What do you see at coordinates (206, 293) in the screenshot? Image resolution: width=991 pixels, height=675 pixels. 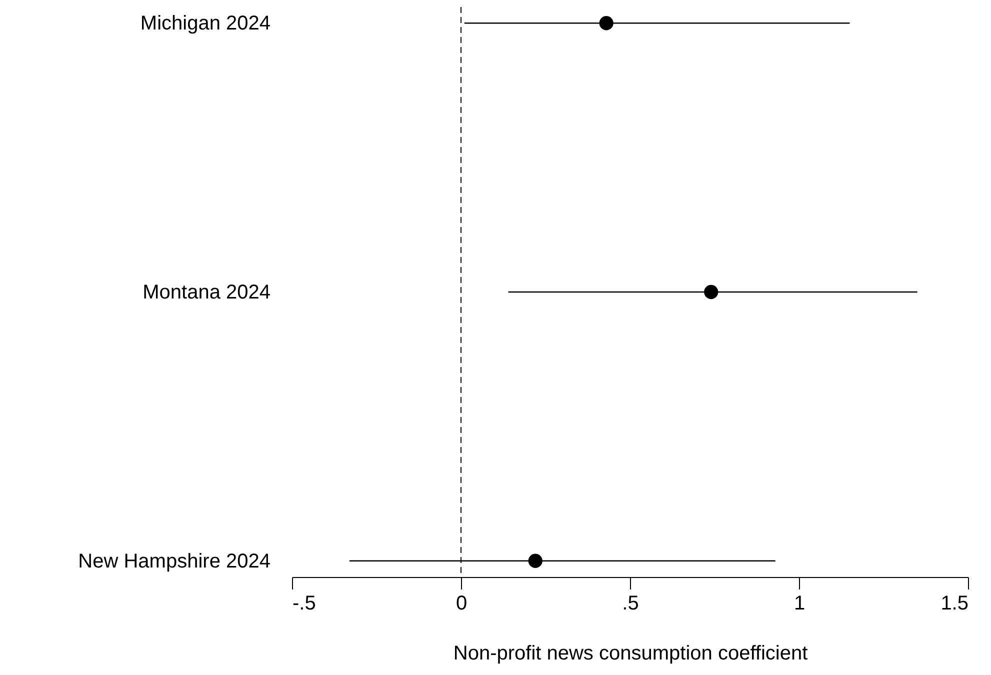 I see `y-tick-label: Montana 2024` at bounding box center [206, 293].